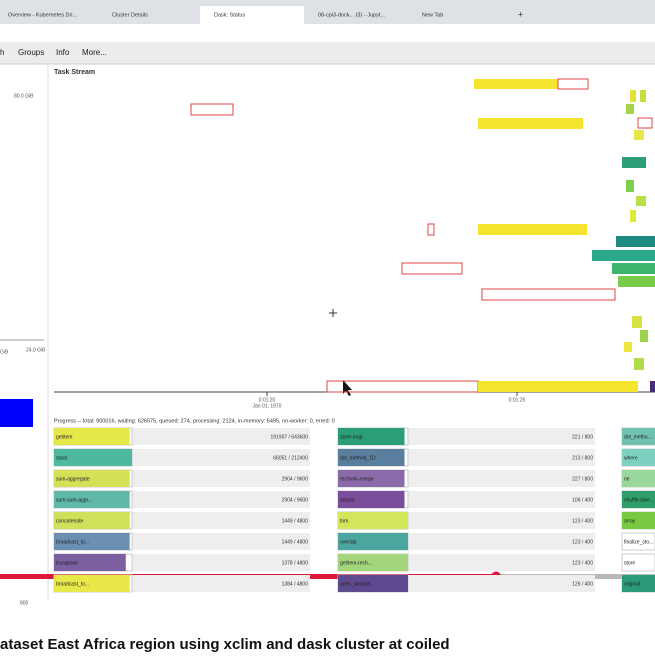 The width and height of the screenshot is (655, 660). What do you see at coordinates (295, 584) in the screenshot?
I see `progress-count: 1384 / 4800` at bounding box center [295, 584].